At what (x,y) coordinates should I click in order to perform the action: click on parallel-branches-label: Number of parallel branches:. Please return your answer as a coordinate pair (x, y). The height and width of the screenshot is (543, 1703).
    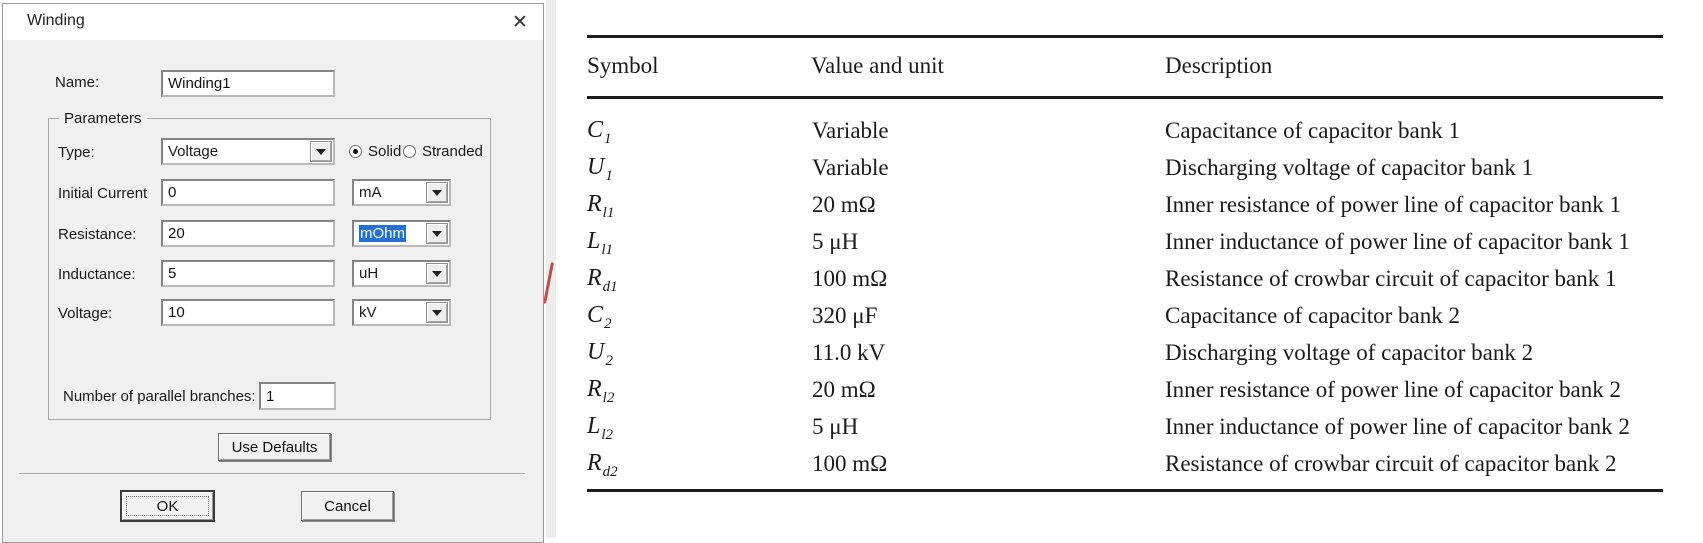
    Looking at the image, I should click on (159, 396).